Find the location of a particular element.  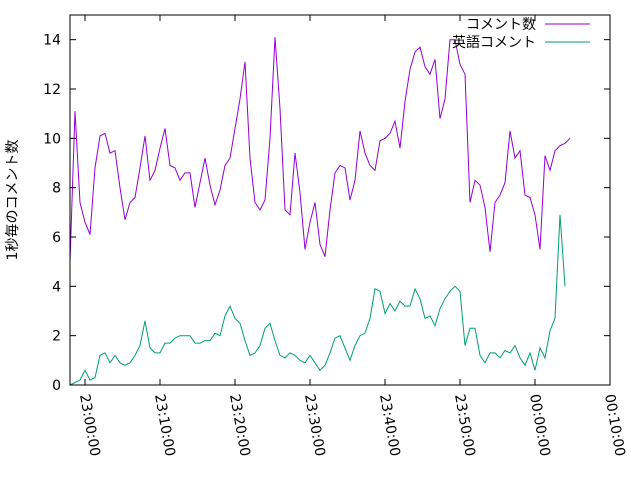

y-tick-label: 14 is located at coordinates (52, 41).